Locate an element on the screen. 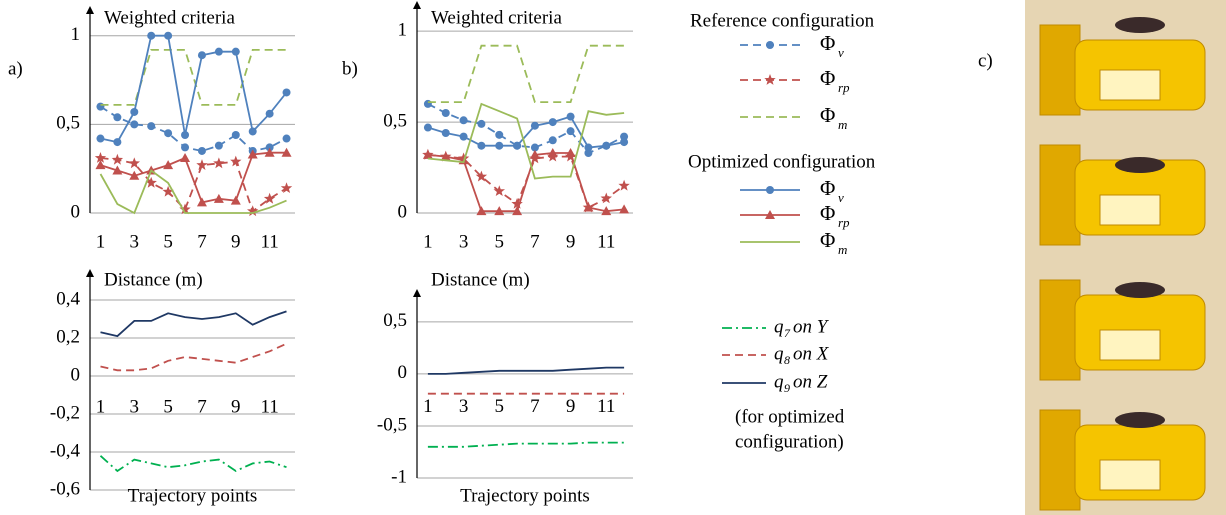 The width and height of the screenshot is (1226, 515). y-tick-label: -0,2 is located at coordinates (65, 412).